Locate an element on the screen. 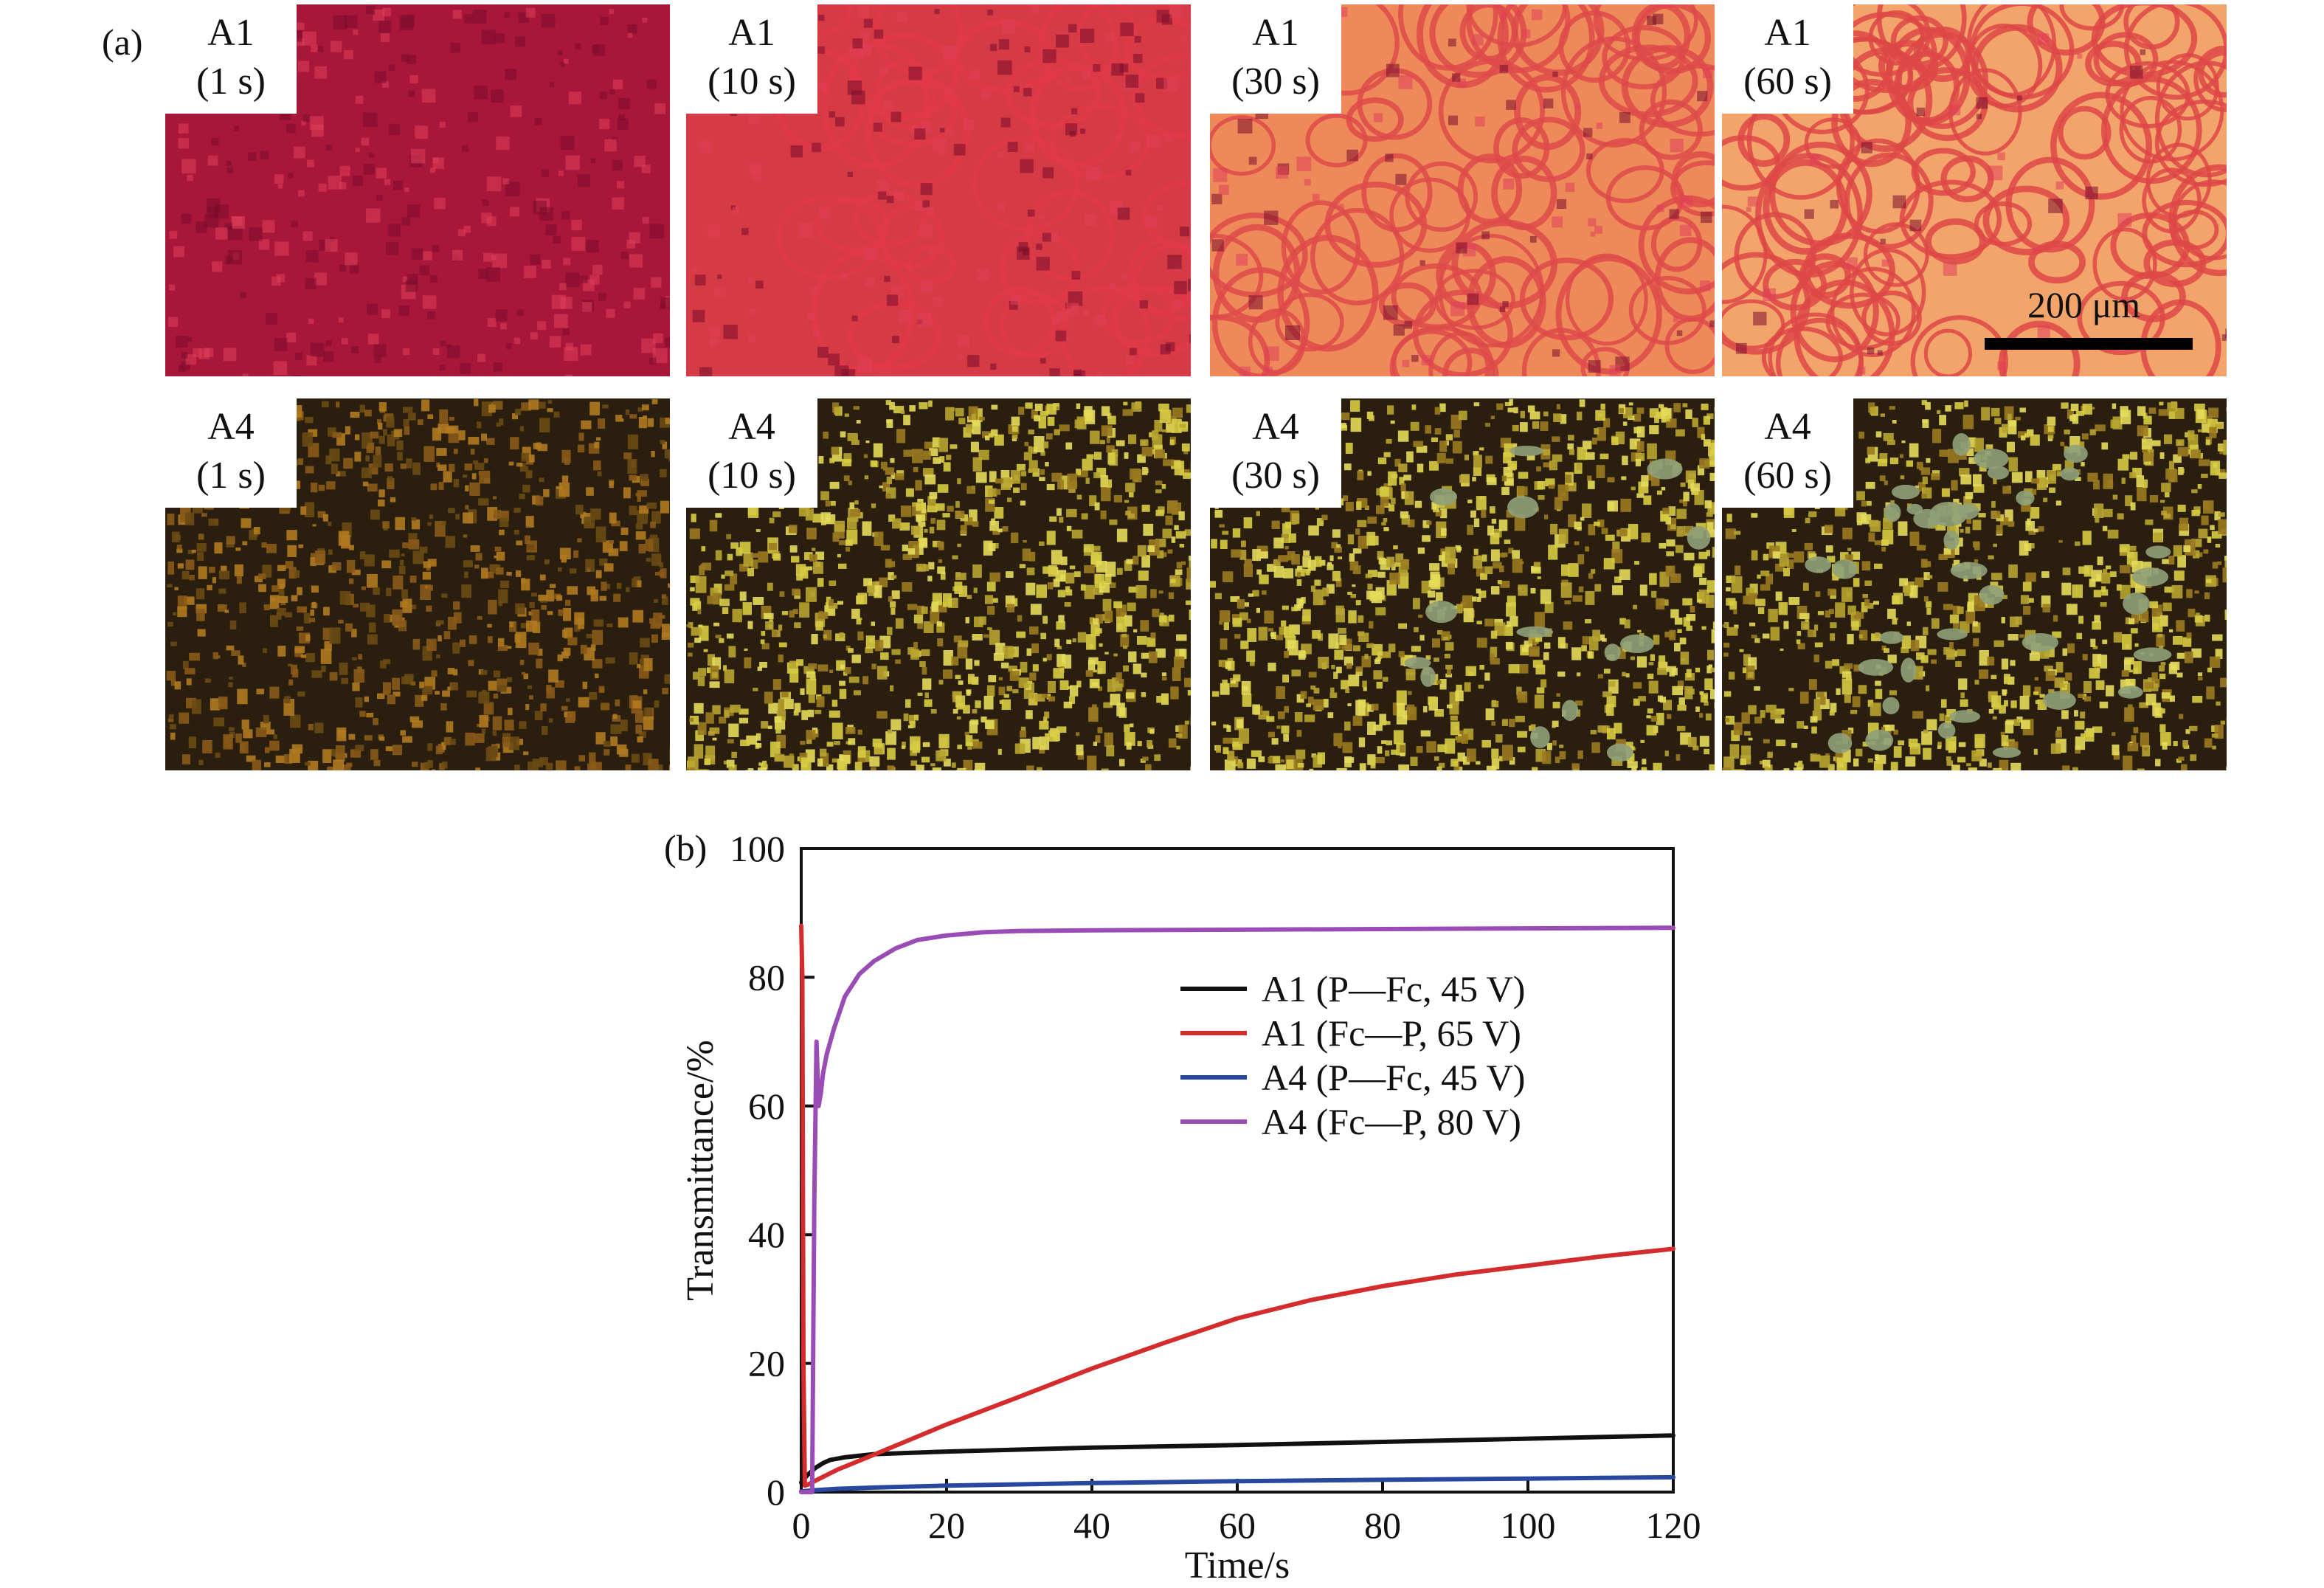  micrograph-label: A1 (30 s) is located at coordinates (1275, 59).